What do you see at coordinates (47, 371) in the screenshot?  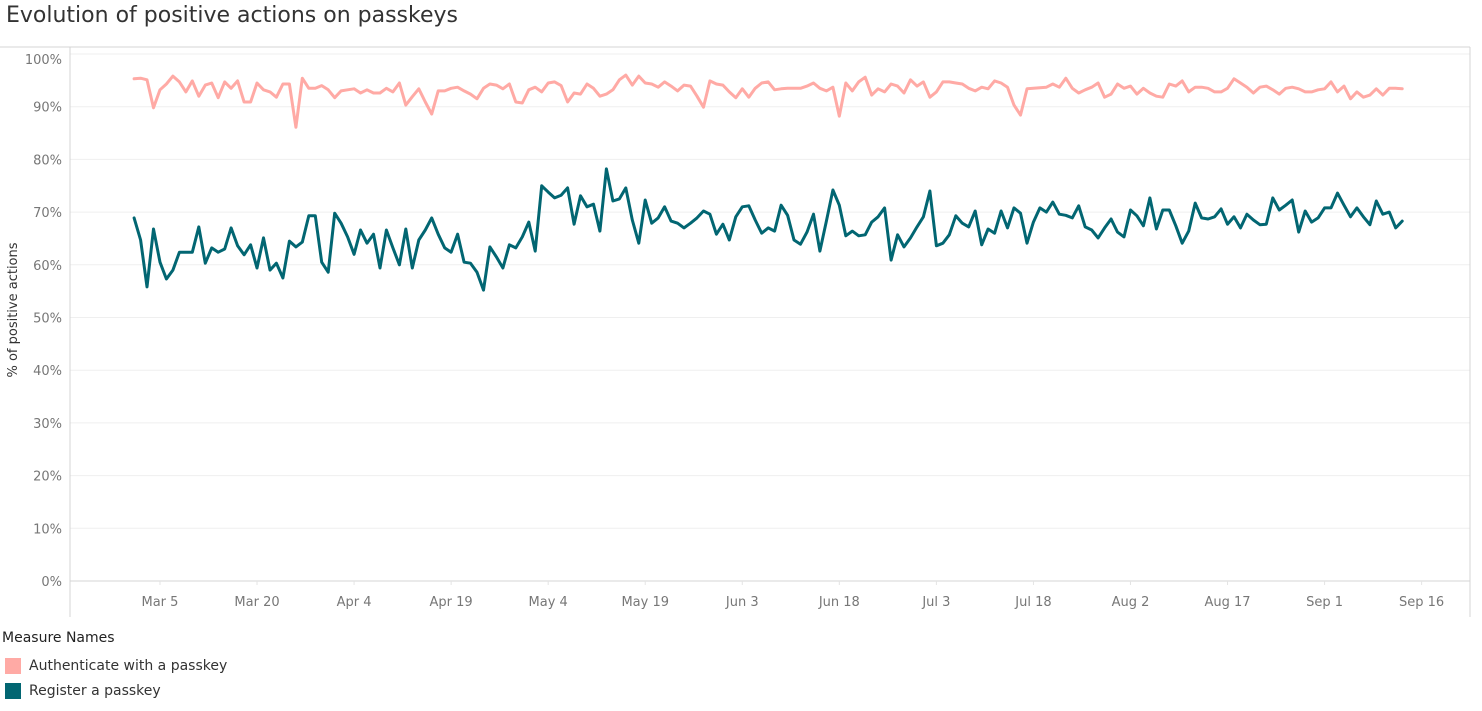 I see `y-tick-label: 40%` at bounding box center [47, 371].